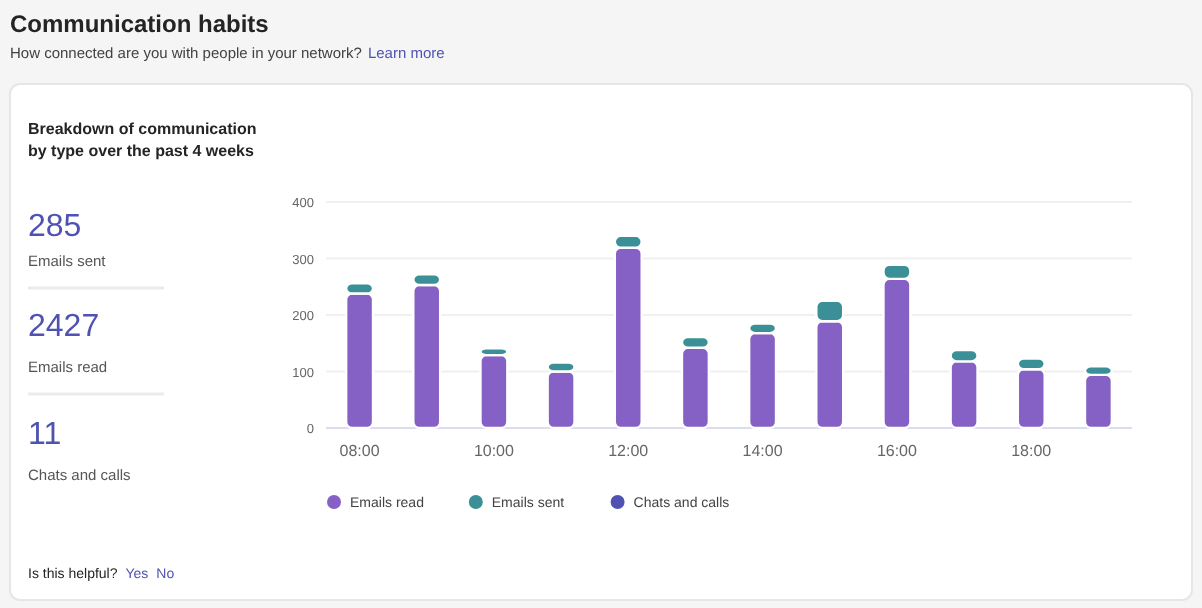  I want to click on x-tick-label: 14:00, so click(763, 451).